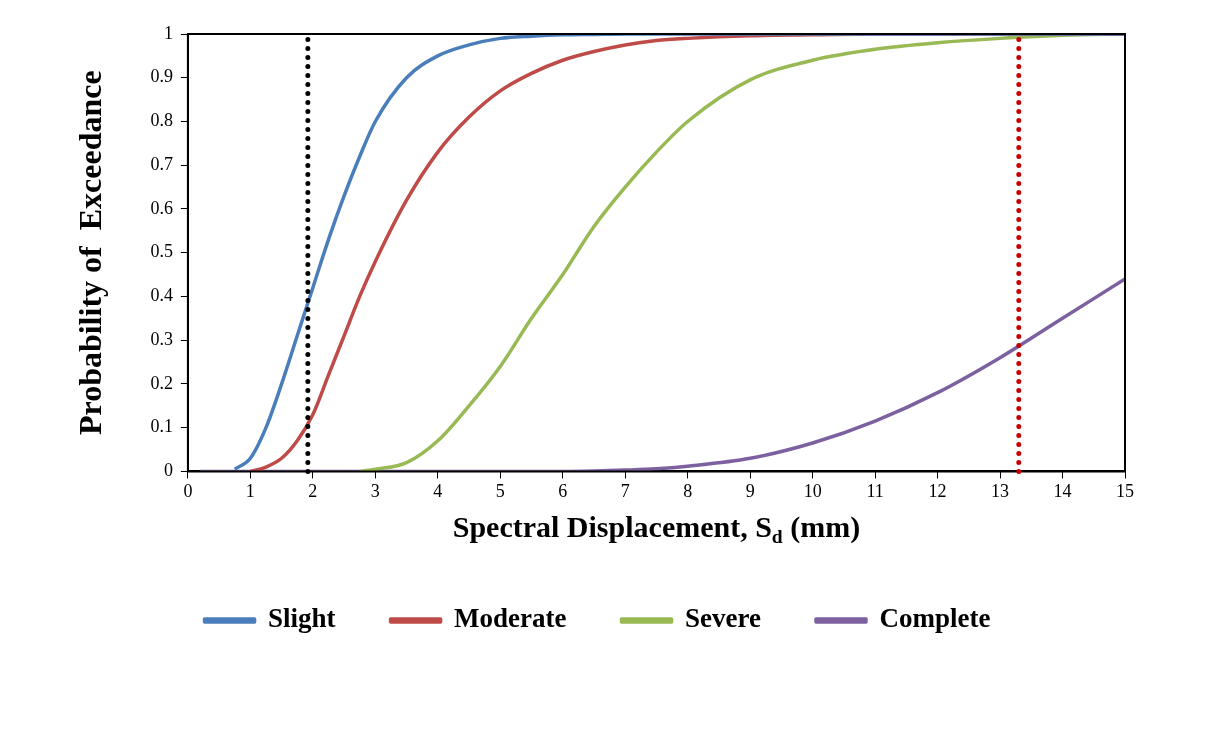  I want to click on x-tick-label: 4, so click(438, 490).